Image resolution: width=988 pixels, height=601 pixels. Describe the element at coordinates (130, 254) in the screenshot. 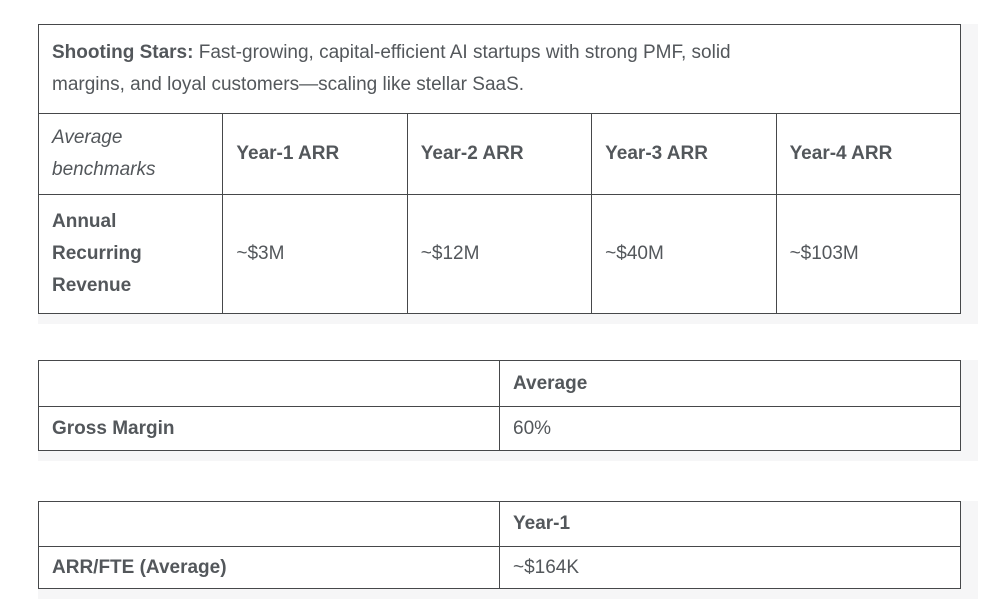

I see `row-label-arr: Annual Recurring Revenue` at that location.